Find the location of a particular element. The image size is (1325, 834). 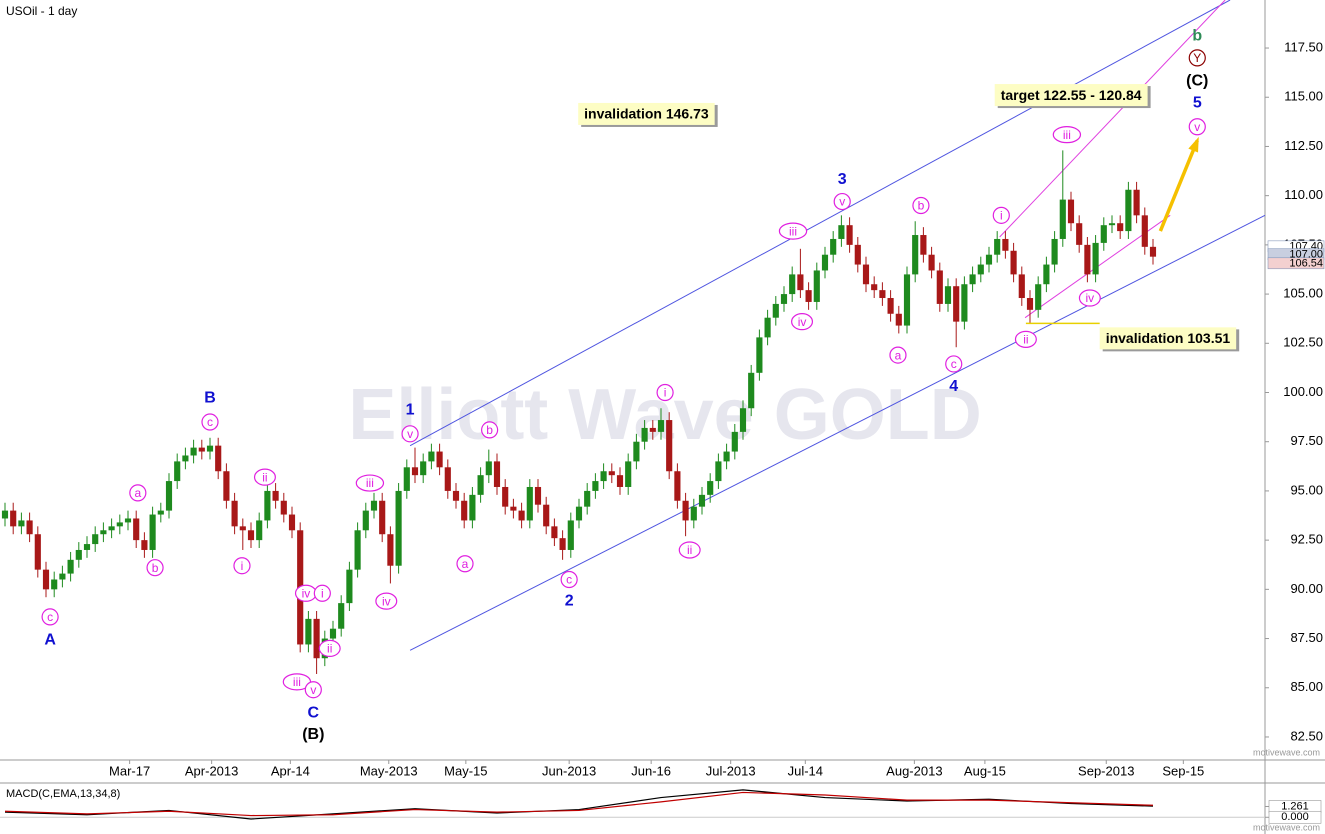

wave-label: 4 is located at coordinates (953, 386).